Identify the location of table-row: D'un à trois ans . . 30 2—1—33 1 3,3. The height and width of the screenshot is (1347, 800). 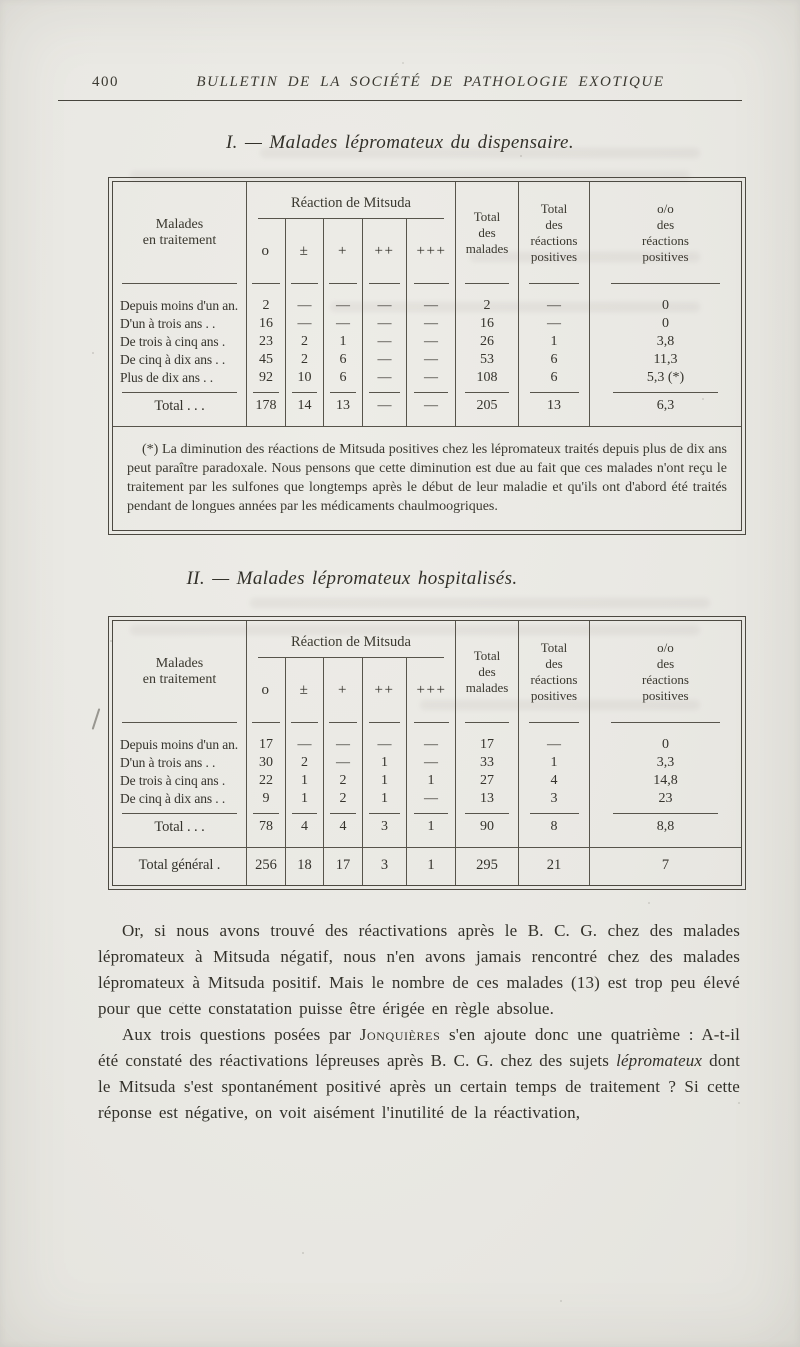
(427, 763).